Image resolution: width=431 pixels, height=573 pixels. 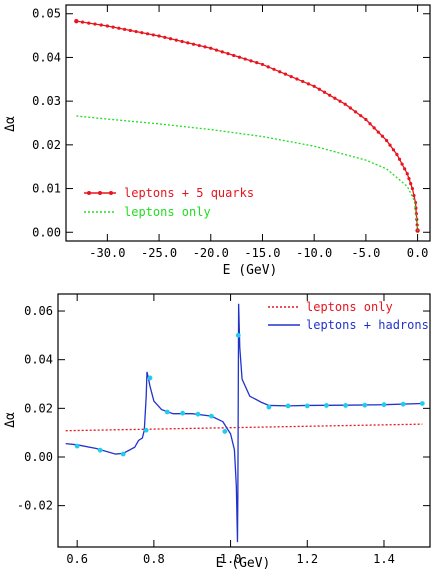 I want to click on bottom-xtick-label: 1.4, so click(x=384, y=559).